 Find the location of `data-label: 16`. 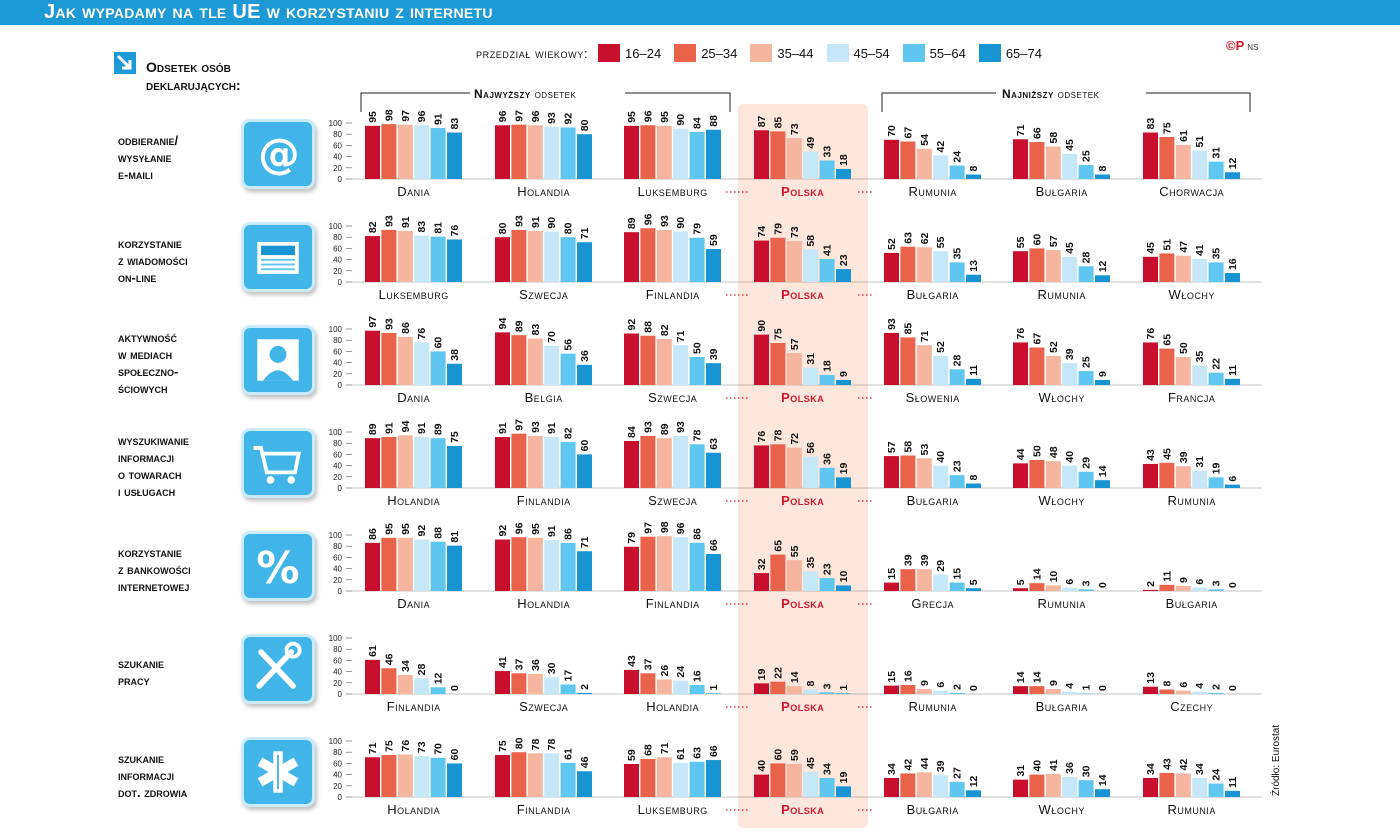

data-label: 16 is located at coordinates (698, 676).